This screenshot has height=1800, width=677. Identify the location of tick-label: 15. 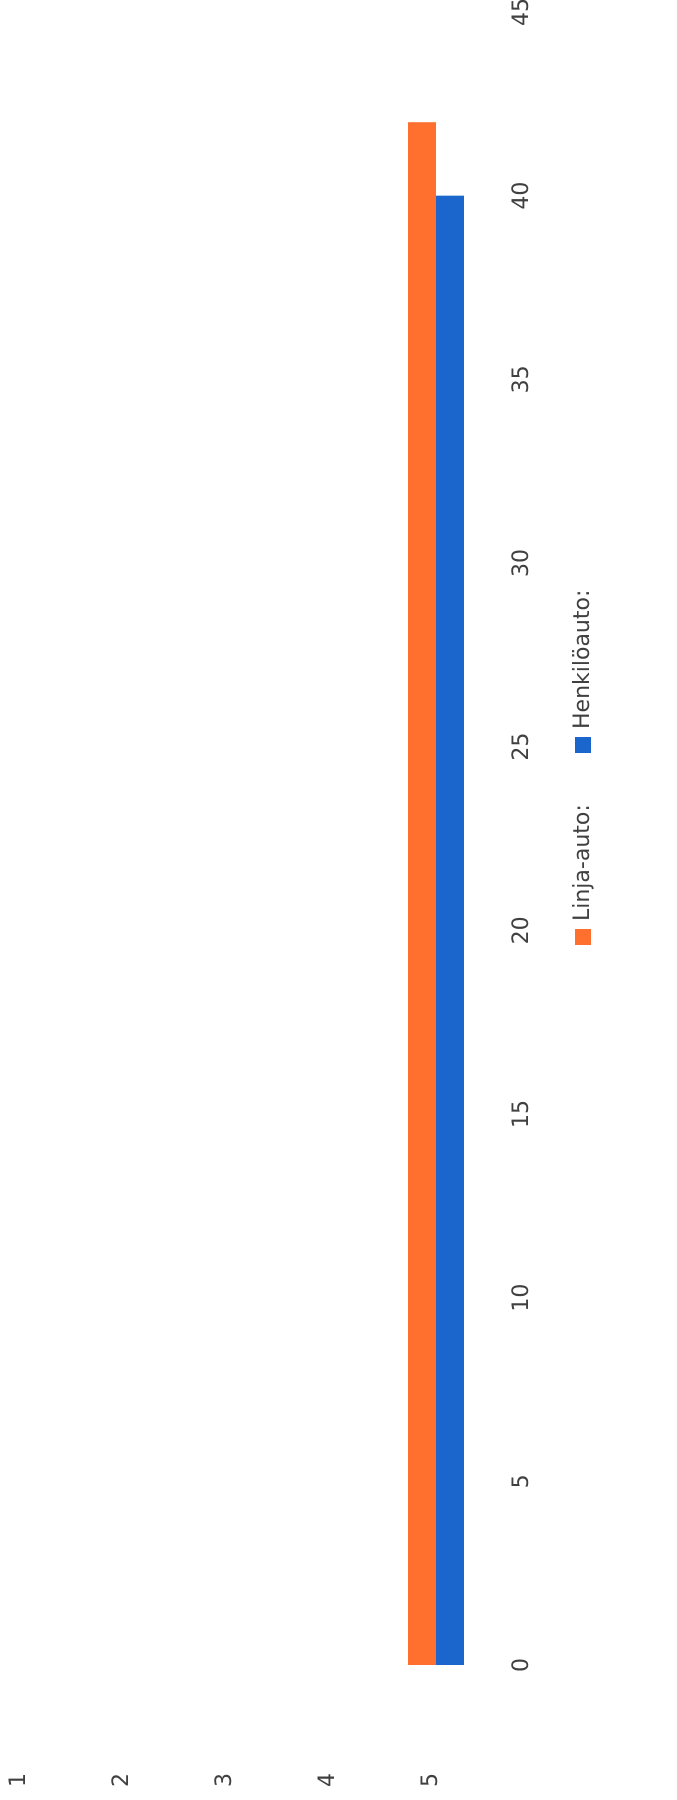
(521, 1114).